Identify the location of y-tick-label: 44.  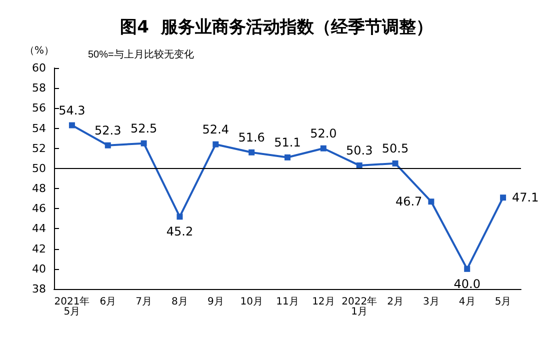
(39, 229).